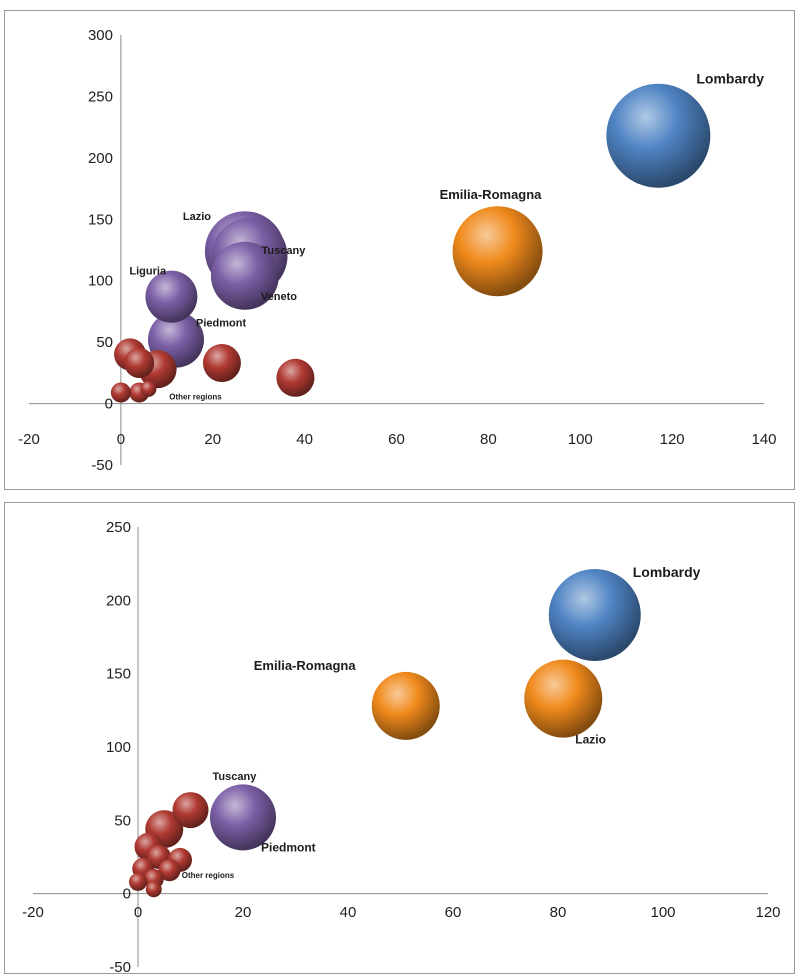 Image resolution: width=799 pixels, height=976 pixels. What do you see at coordinates (396, 439) in the screenshot?
I see `top-x-tick-label: 60` at bounding box center [396, 439].